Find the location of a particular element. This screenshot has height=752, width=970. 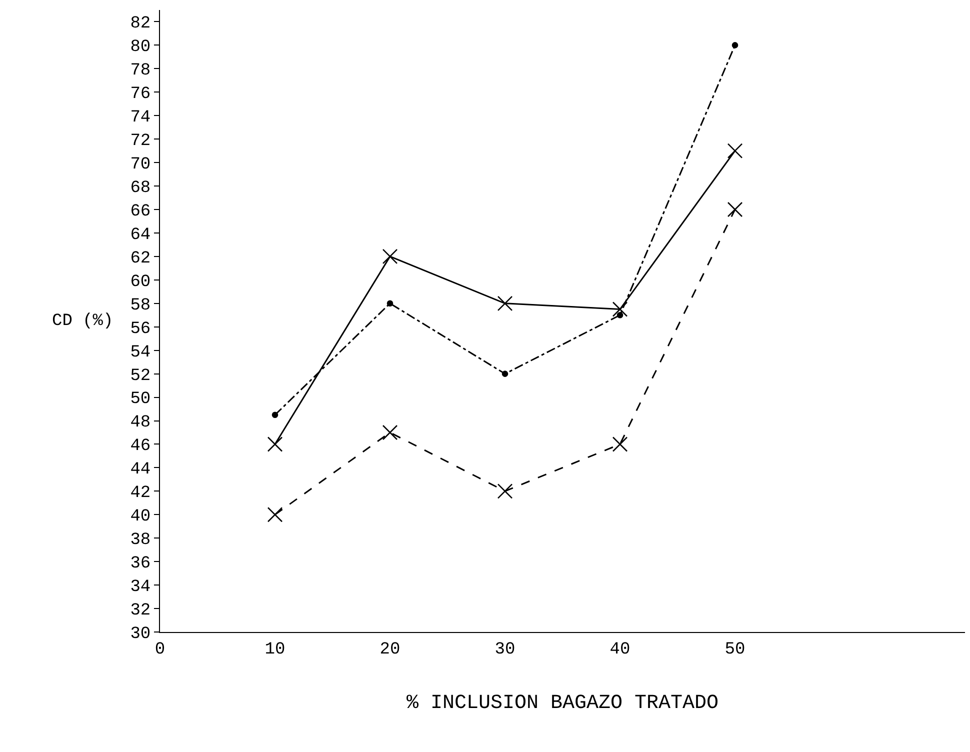

x-tick-label: 40 is located at coordinates (620, 650).